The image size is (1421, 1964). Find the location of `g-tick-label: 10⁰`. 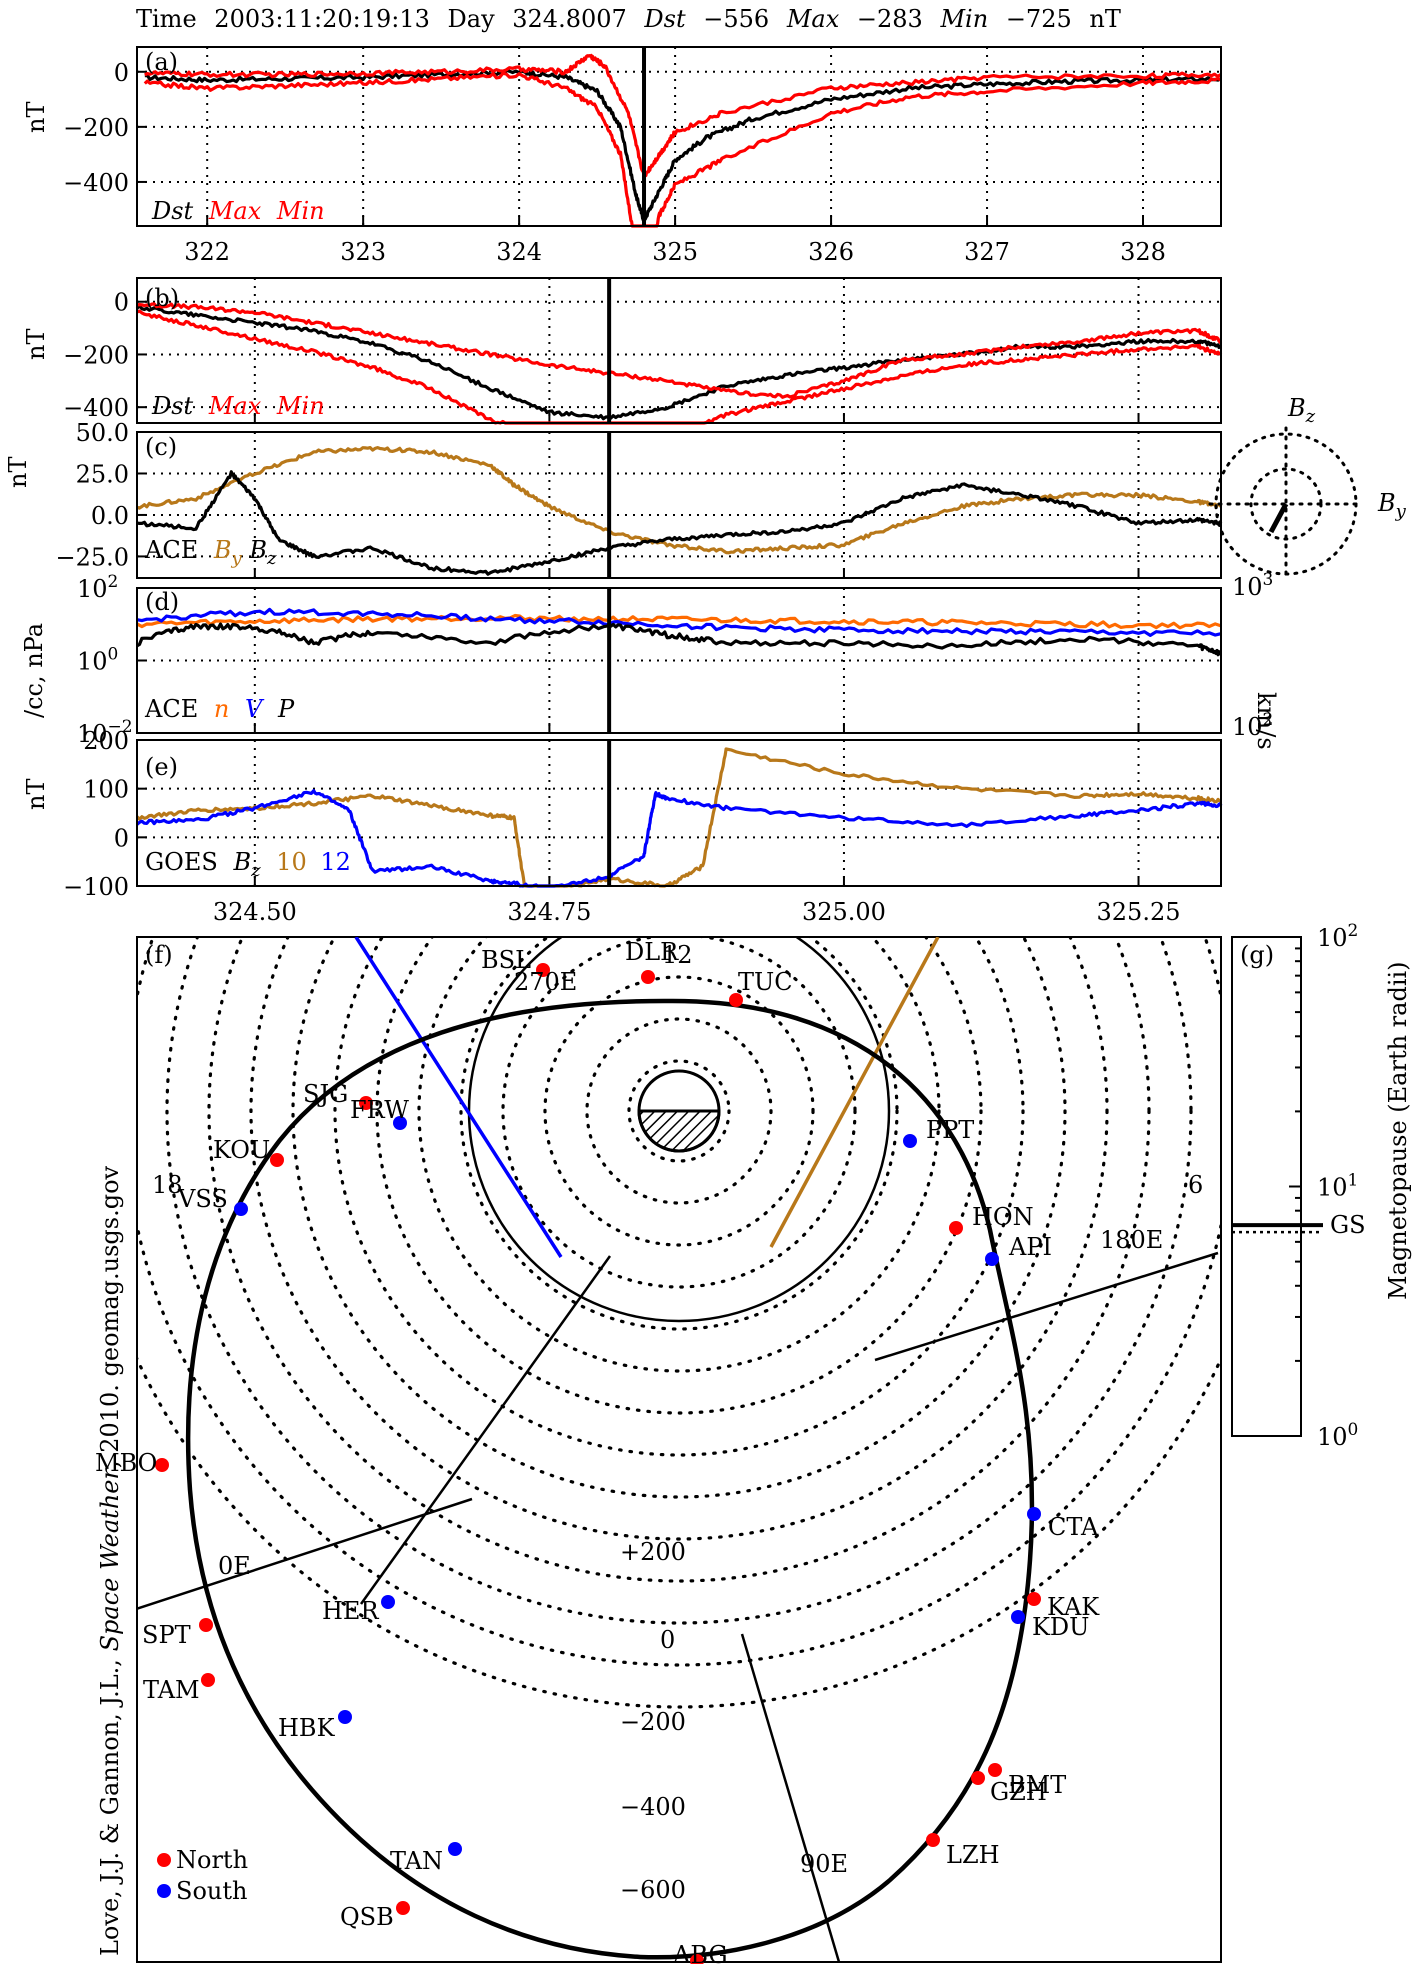

g-tick-label: 10⁰ is located at coordinates (1337, 1435).